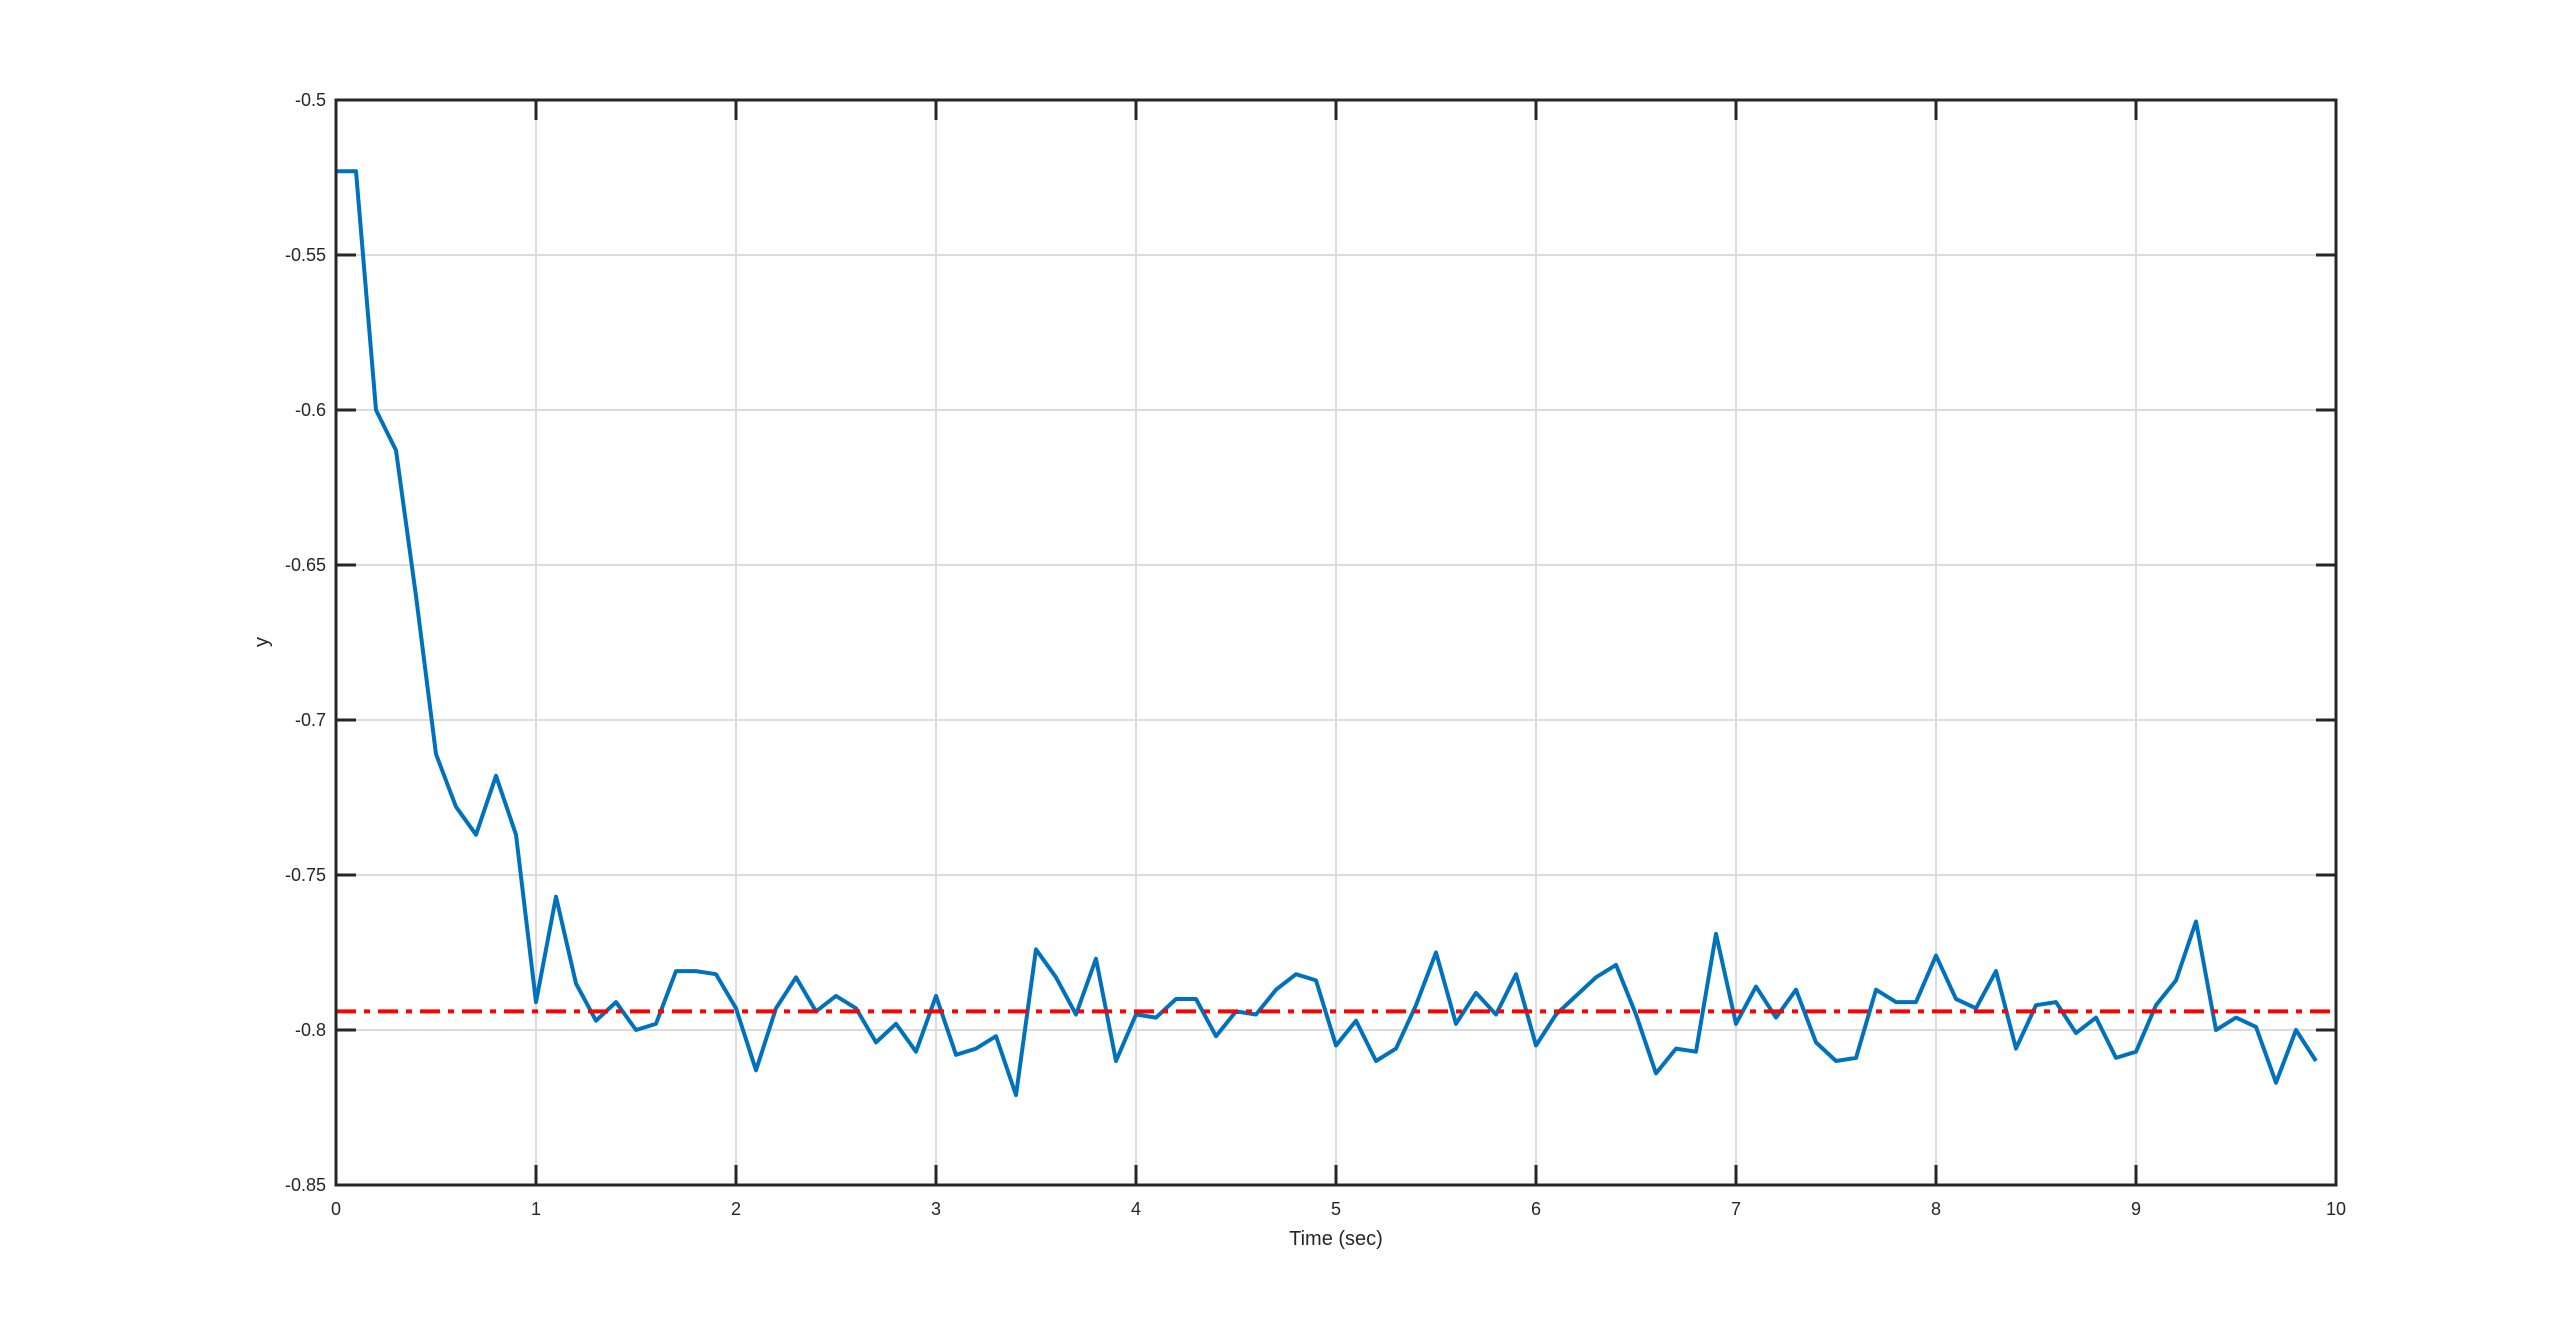  I want to click on x-tick-label: 10, so click(2336, 1209).